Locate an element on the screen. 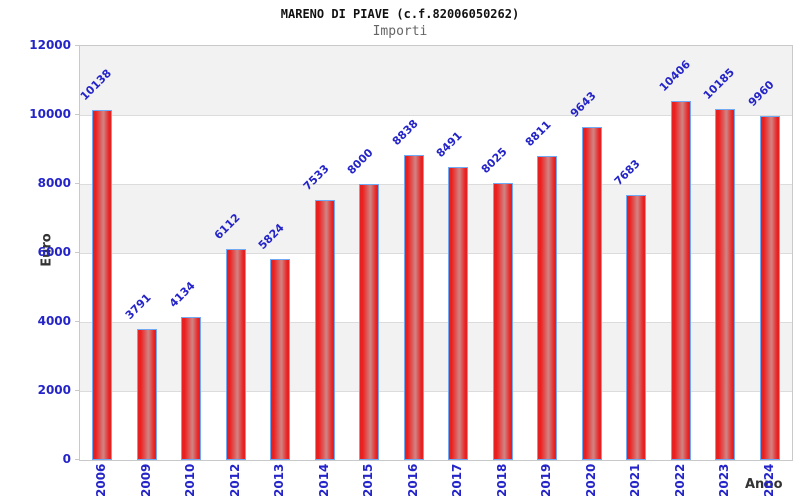  x-tick-label: 2020 is located at coordinates (590, 480).